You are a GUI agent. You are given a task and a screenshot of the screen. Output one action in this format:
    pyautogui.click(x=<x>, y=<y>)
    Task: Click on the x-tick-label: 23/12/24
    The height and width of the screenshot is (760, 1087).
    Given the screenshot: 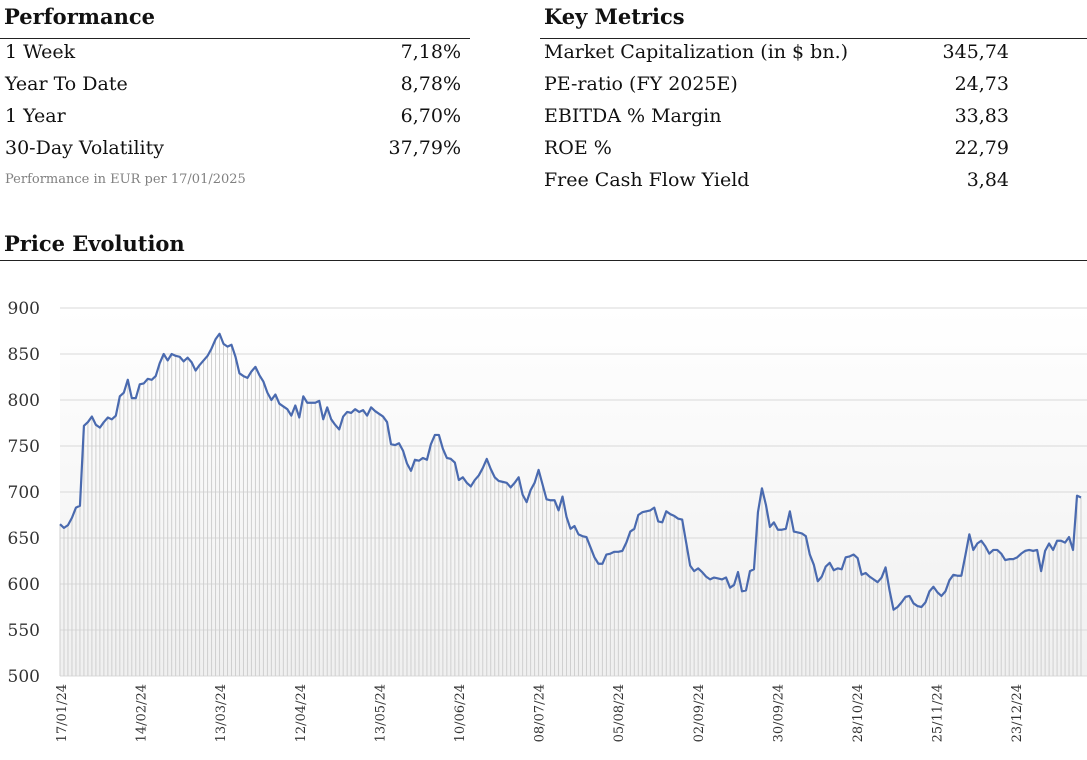 What is the action you would take?
    pyautogui.click(x=1017, y=713)
    